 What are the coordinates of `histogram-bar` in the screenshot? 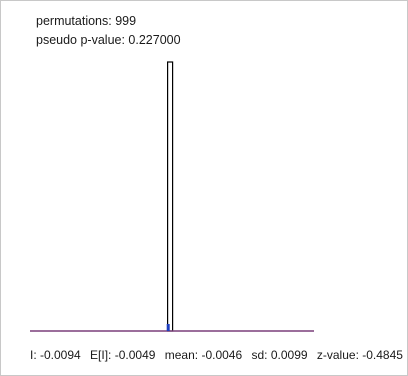 It's located at (170, 196).